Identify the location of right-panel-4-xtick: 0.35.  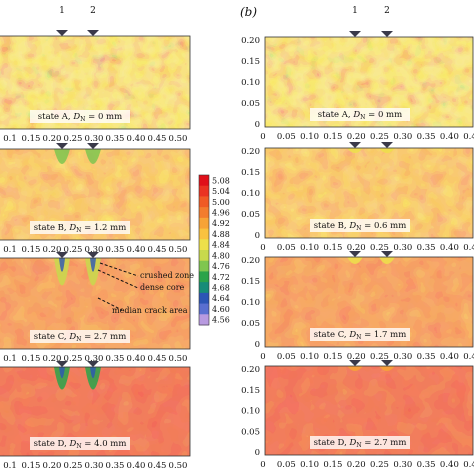
(426, 465).